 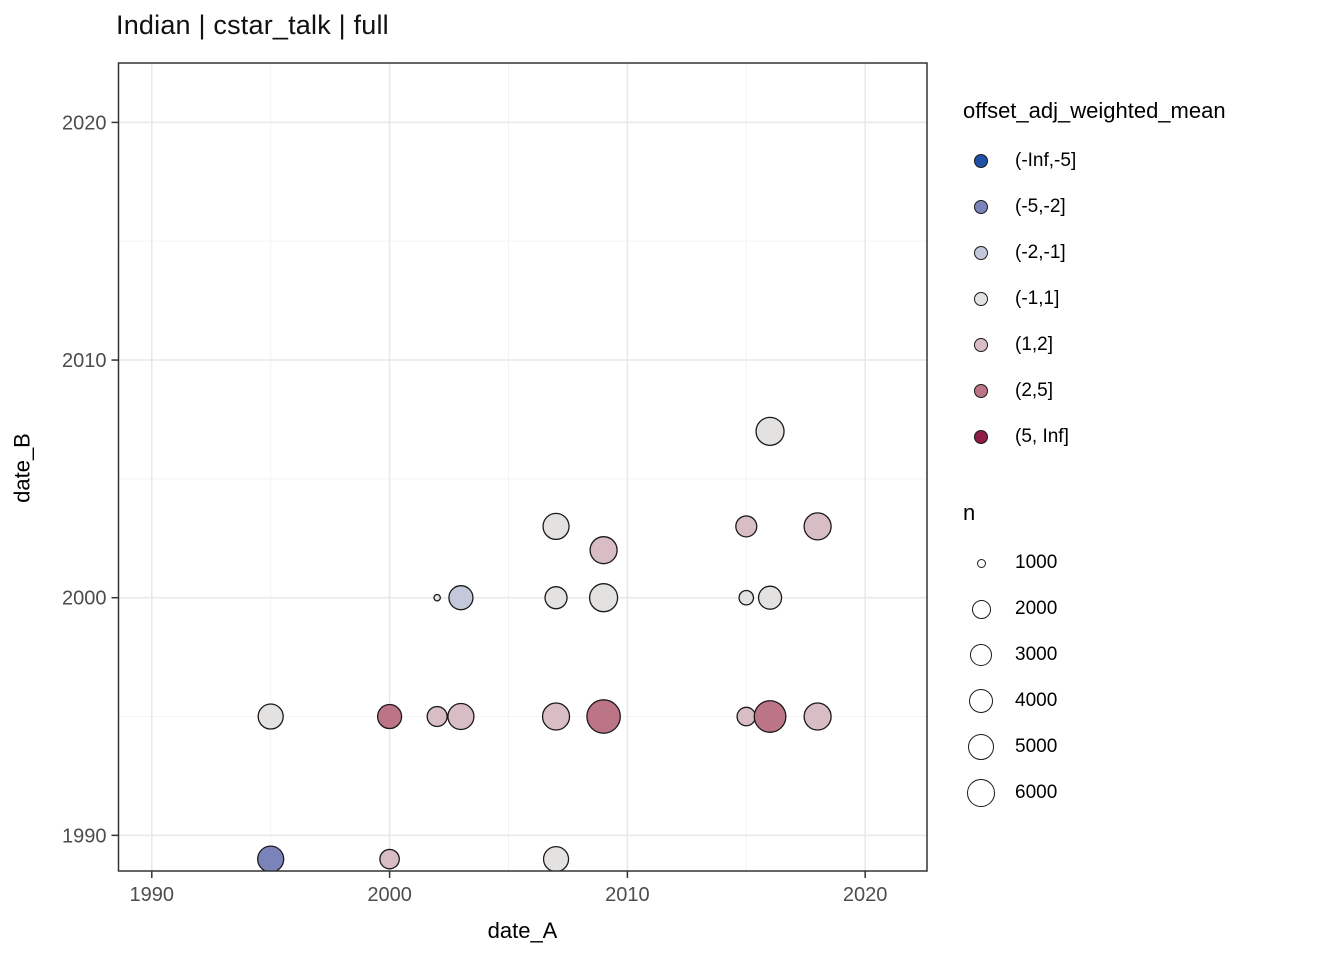 I want to click on color-legend-item: (-1,1], so click(x=1150, y=299).